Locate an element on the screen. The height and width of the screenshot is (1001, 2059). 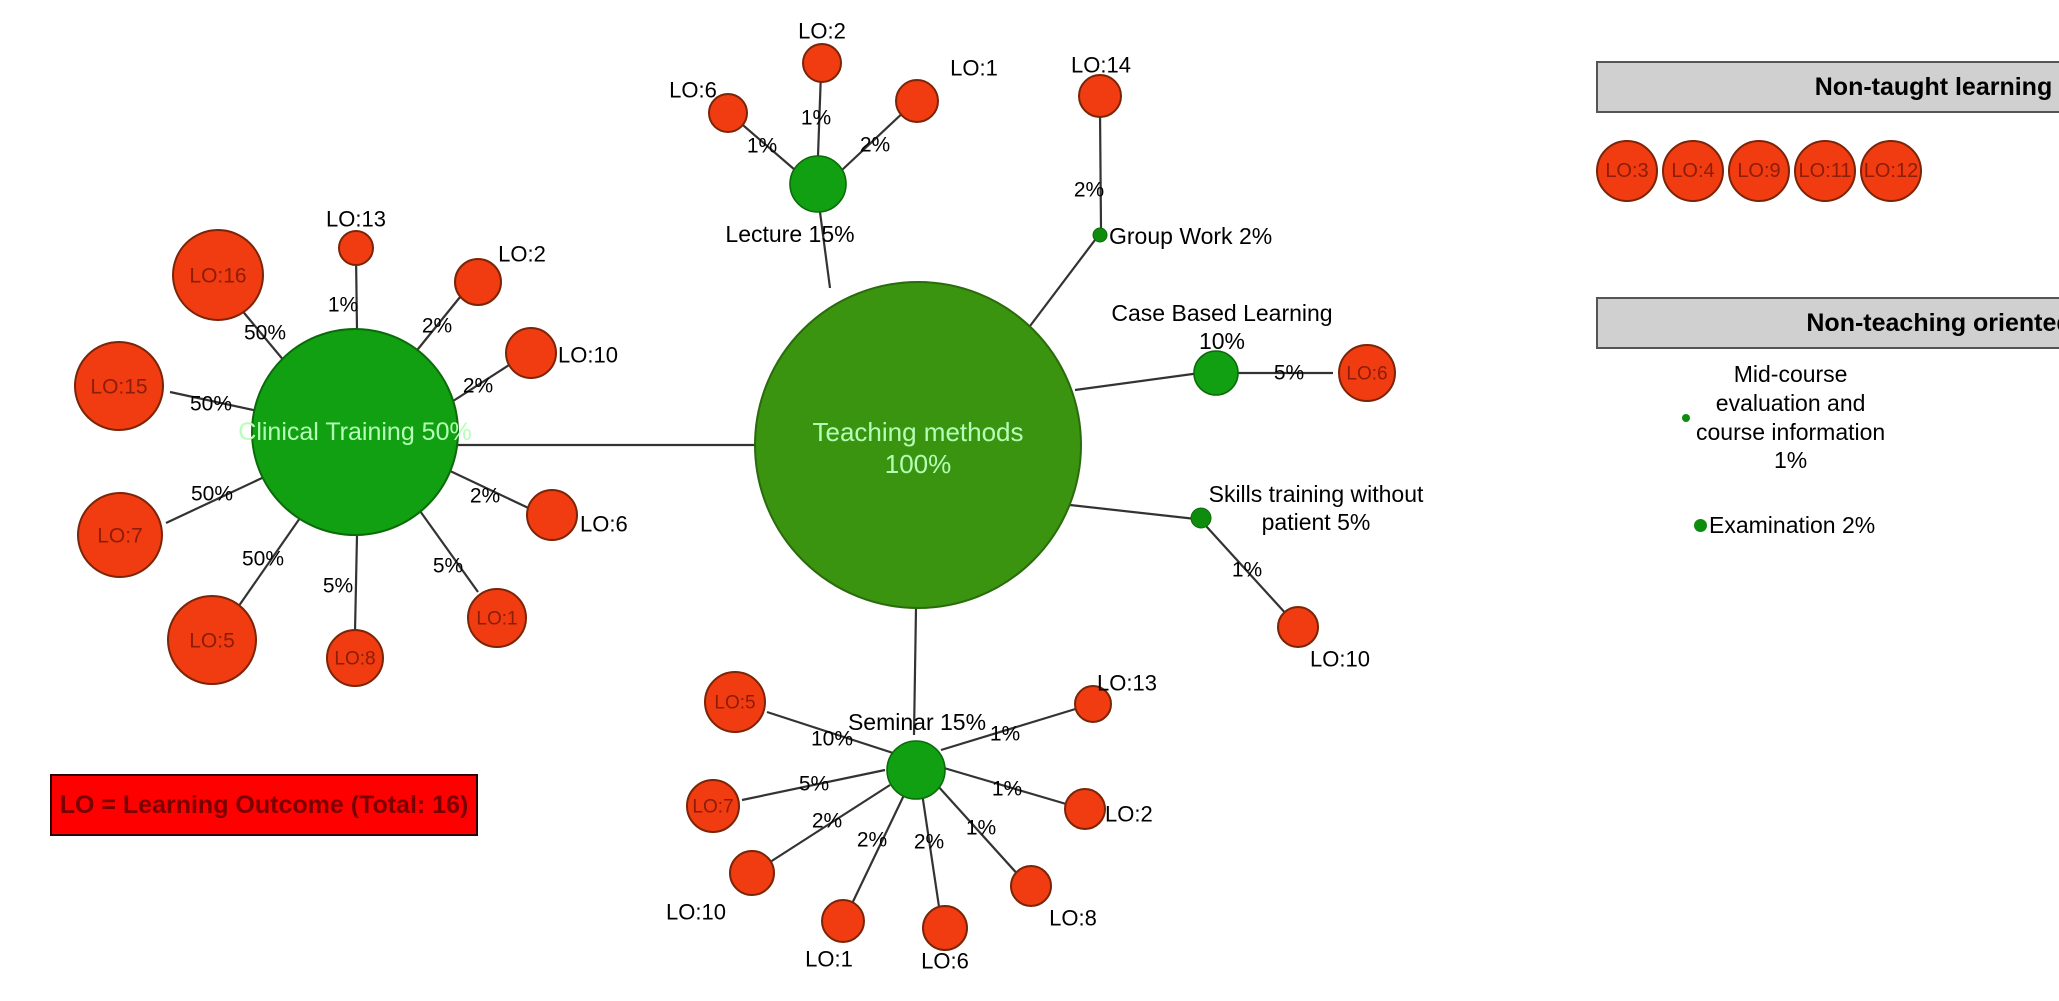
pct-seminar-lo1: 2% is located at coordinates (872, 840).